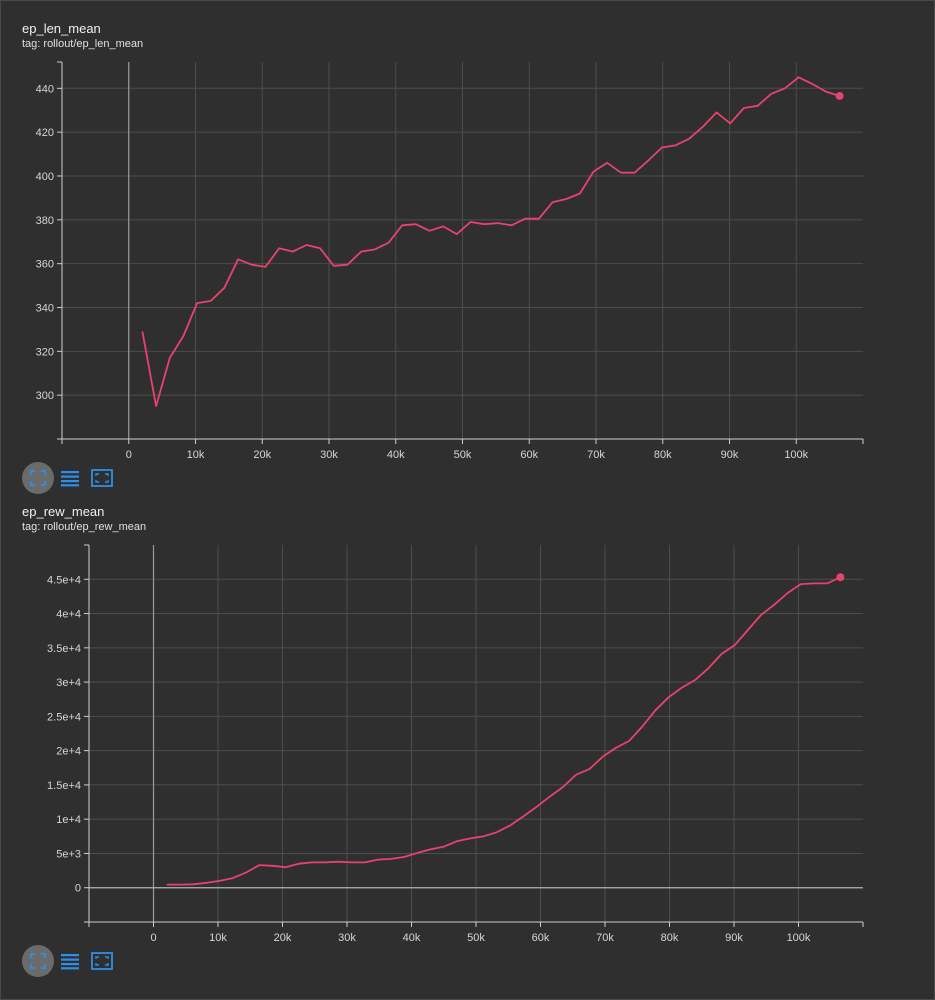 Image resolution: width=935 pixels, height=1000 pixels. What do you see at coordinates (45, 352) in the screenshot?
I see `y-tick-label: 320` at bounding box center [45, 352].